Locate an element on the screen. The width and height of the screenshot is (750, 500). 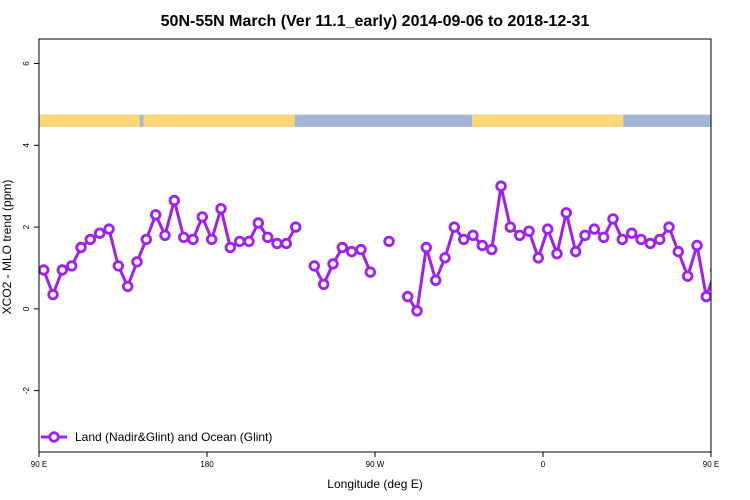
y-tick-label: -2 is located at coordinates (26, 391).